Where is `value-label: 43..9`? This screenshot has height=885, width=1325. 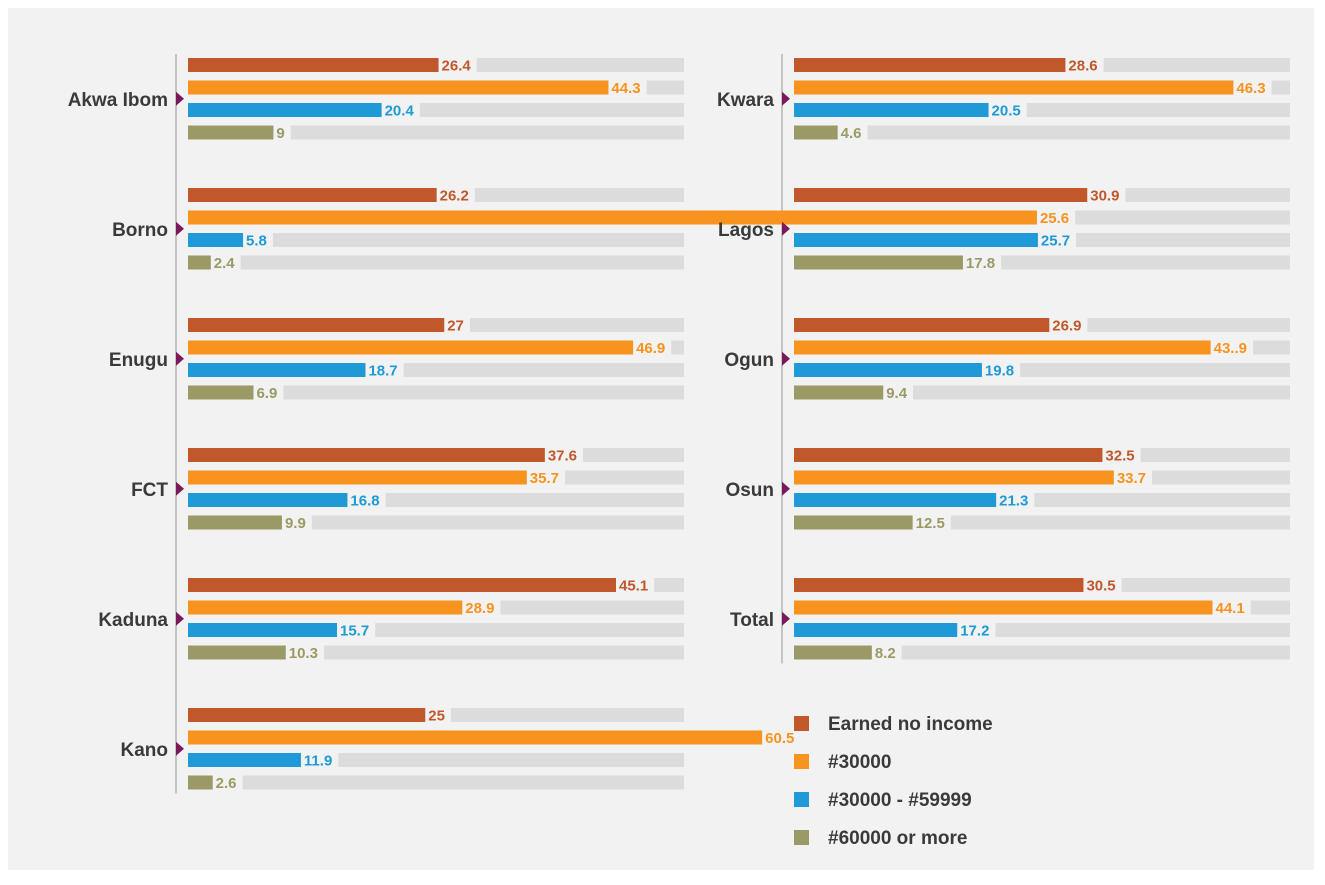 value-label: 43..9 is located at coordinates (1230, 348).